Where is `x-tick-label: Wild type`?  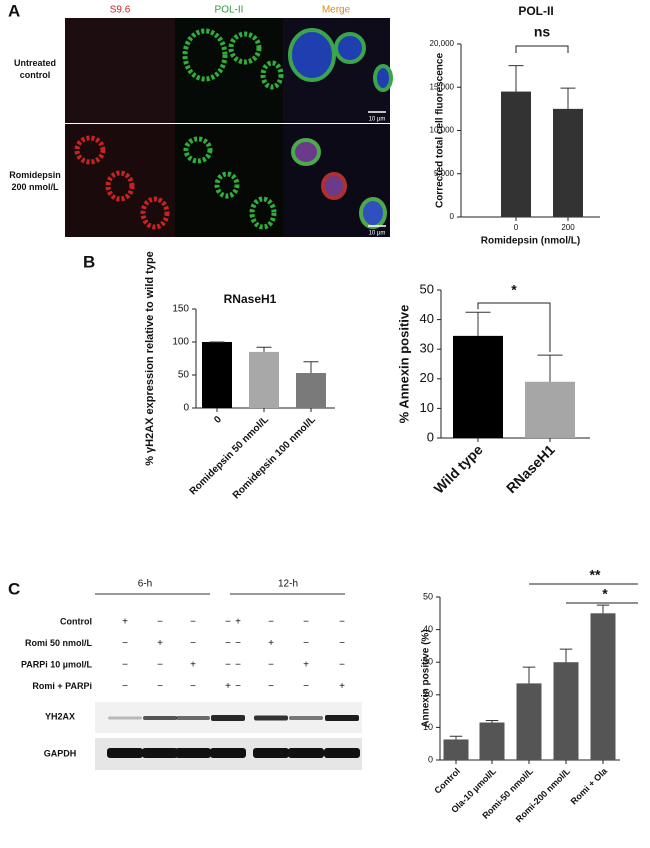
x-tick-label: Wild type is located at coordinates (458, 468).